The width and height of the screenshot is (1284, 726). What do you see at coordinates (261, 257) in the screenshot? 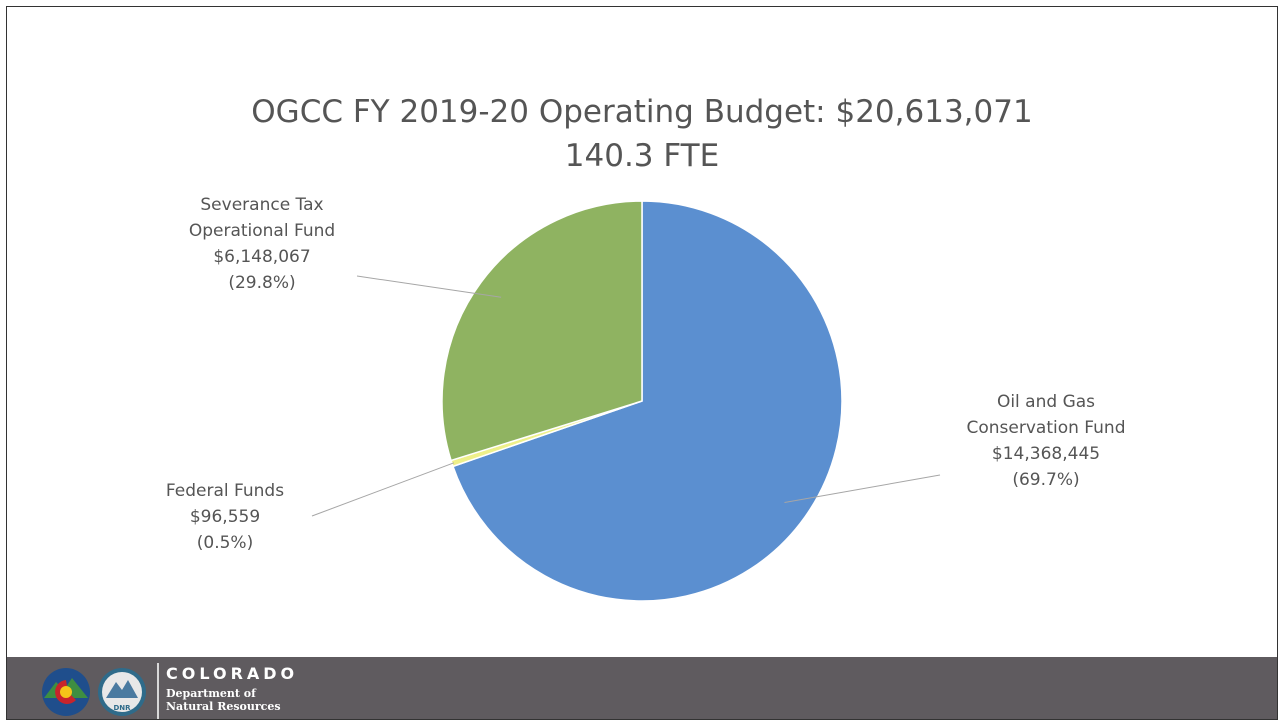
I see `data-label-2-amount: $6,148,067` at bounding box center [261, 257].